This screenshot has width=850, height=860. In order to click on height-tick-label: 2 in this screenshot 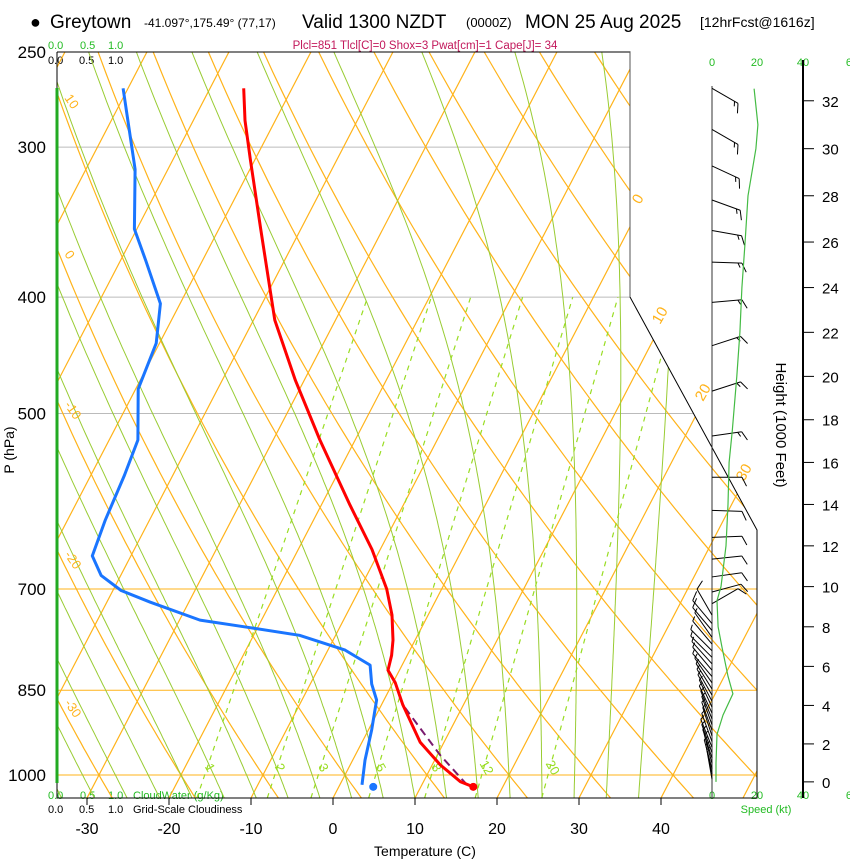, I will do `click(826, 745)`.